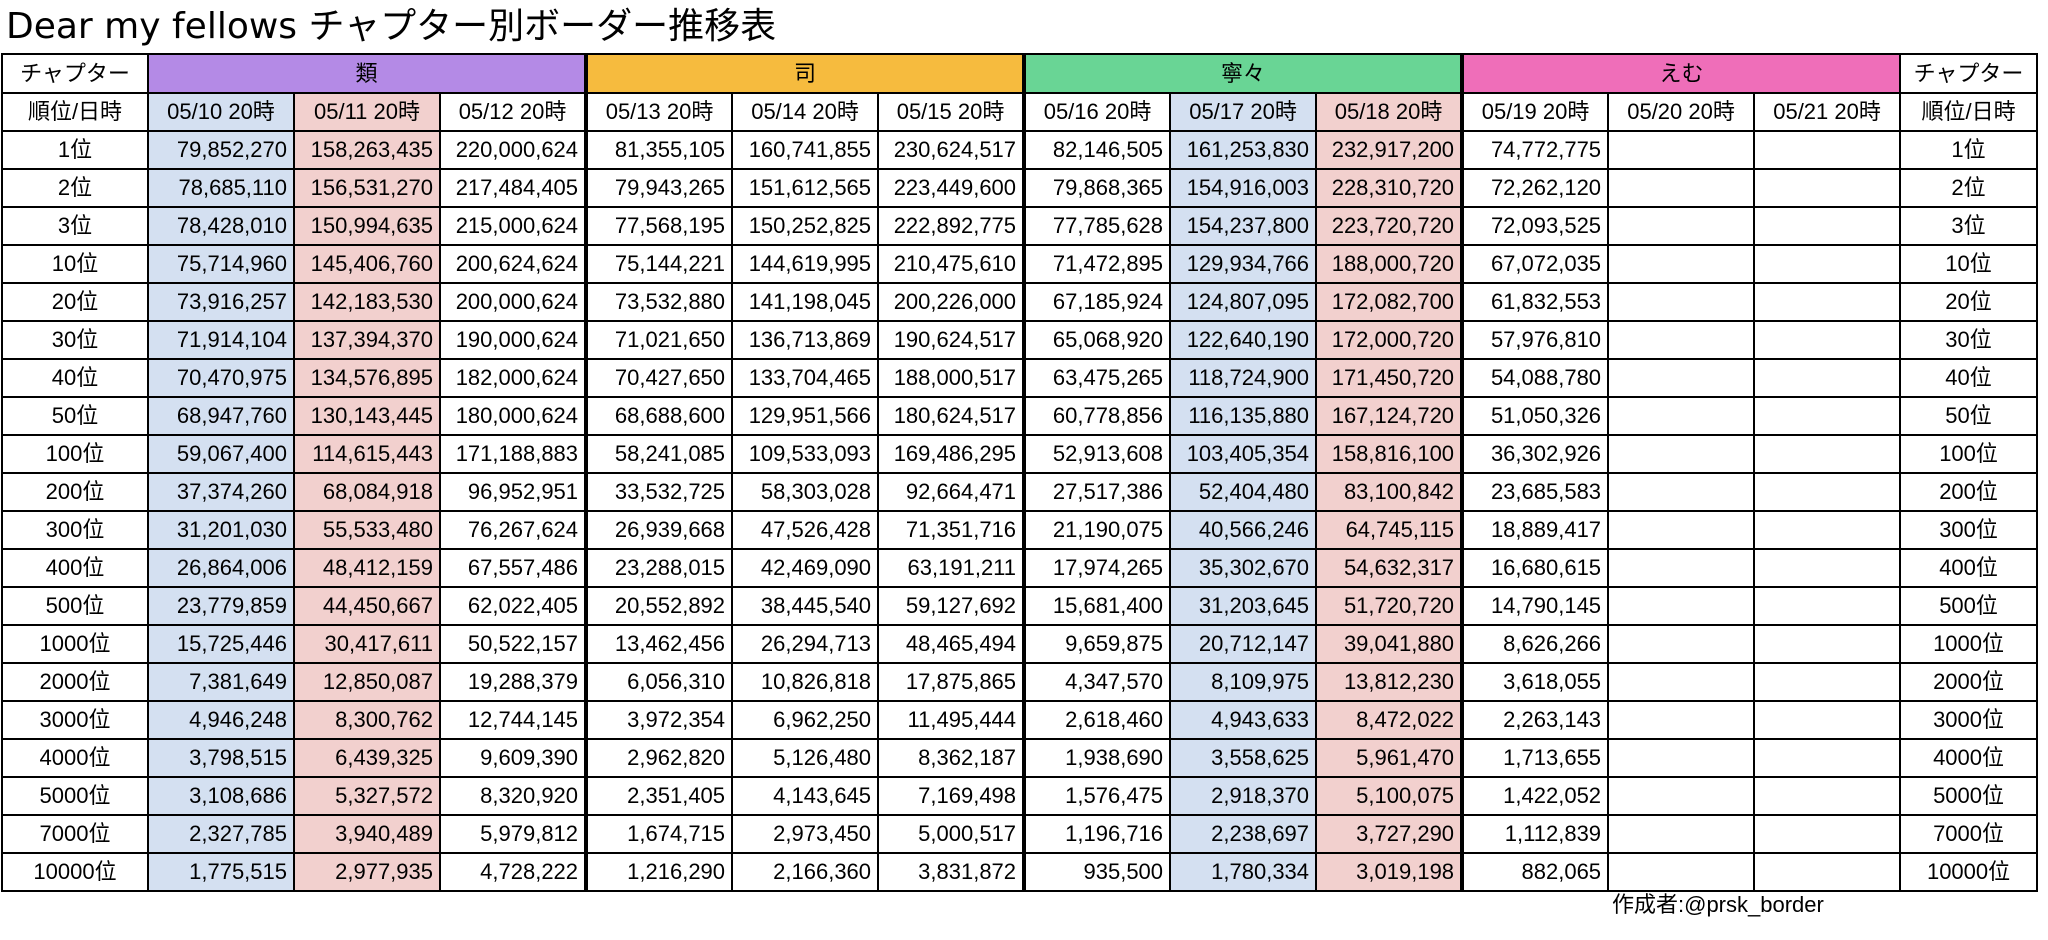 Image resolution: width=2048 pixels, height=940 pixels. Describe the element at coordinates (1535, 340) in the screenshot. I see `border-value-cell: 57,976,810` at that location.